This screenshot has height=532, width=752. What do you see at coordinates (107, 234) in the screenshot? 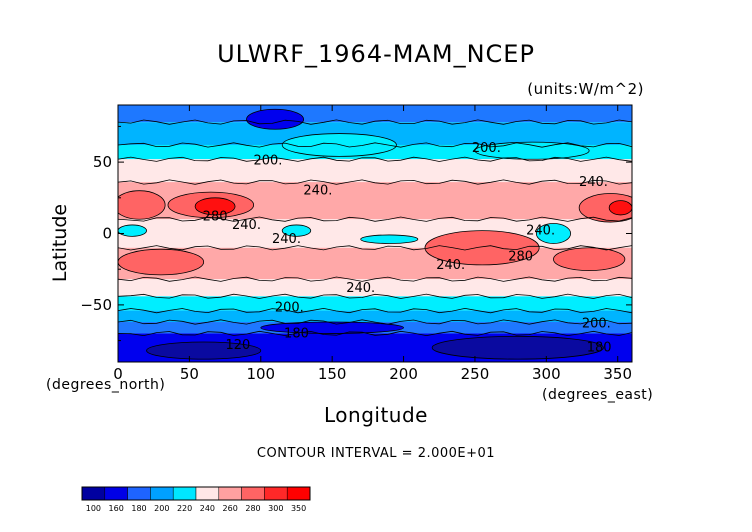
I see `y-tick-label-1: 0` at bounding box center [107, 234].